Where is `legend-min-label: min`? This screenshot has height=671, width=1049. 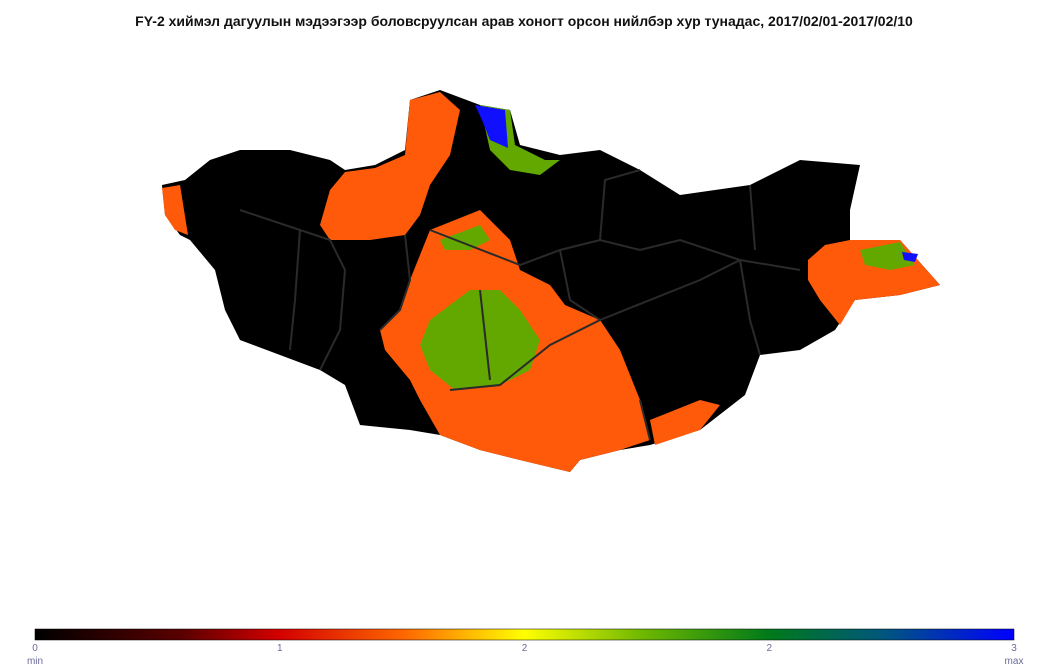 legend-min-label: min is located at coordinates (35, 661).